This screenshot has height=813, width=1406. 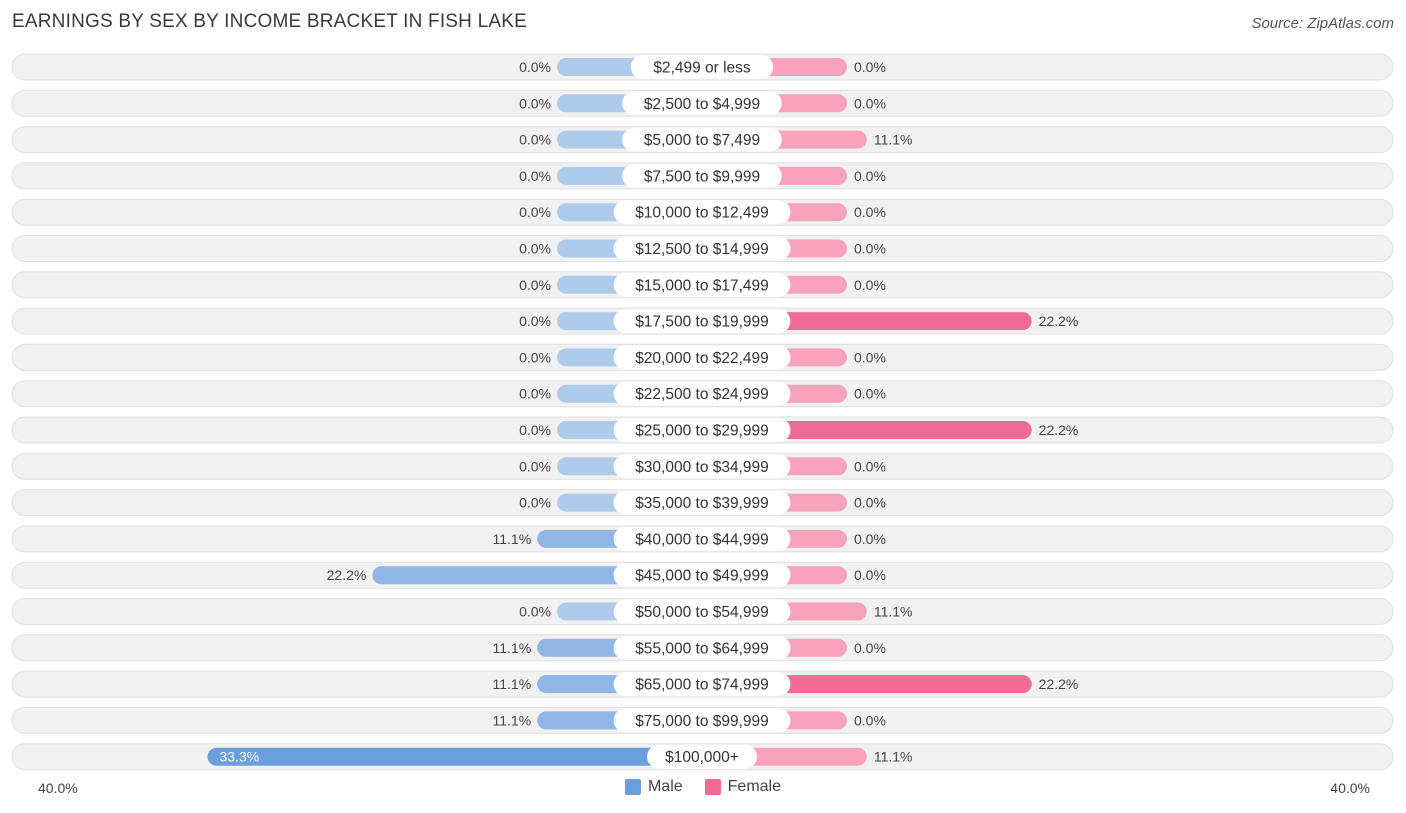 I want to click on bar-row: $2,499 or less 0.0% 0.0%, so click(x=702, y=67).